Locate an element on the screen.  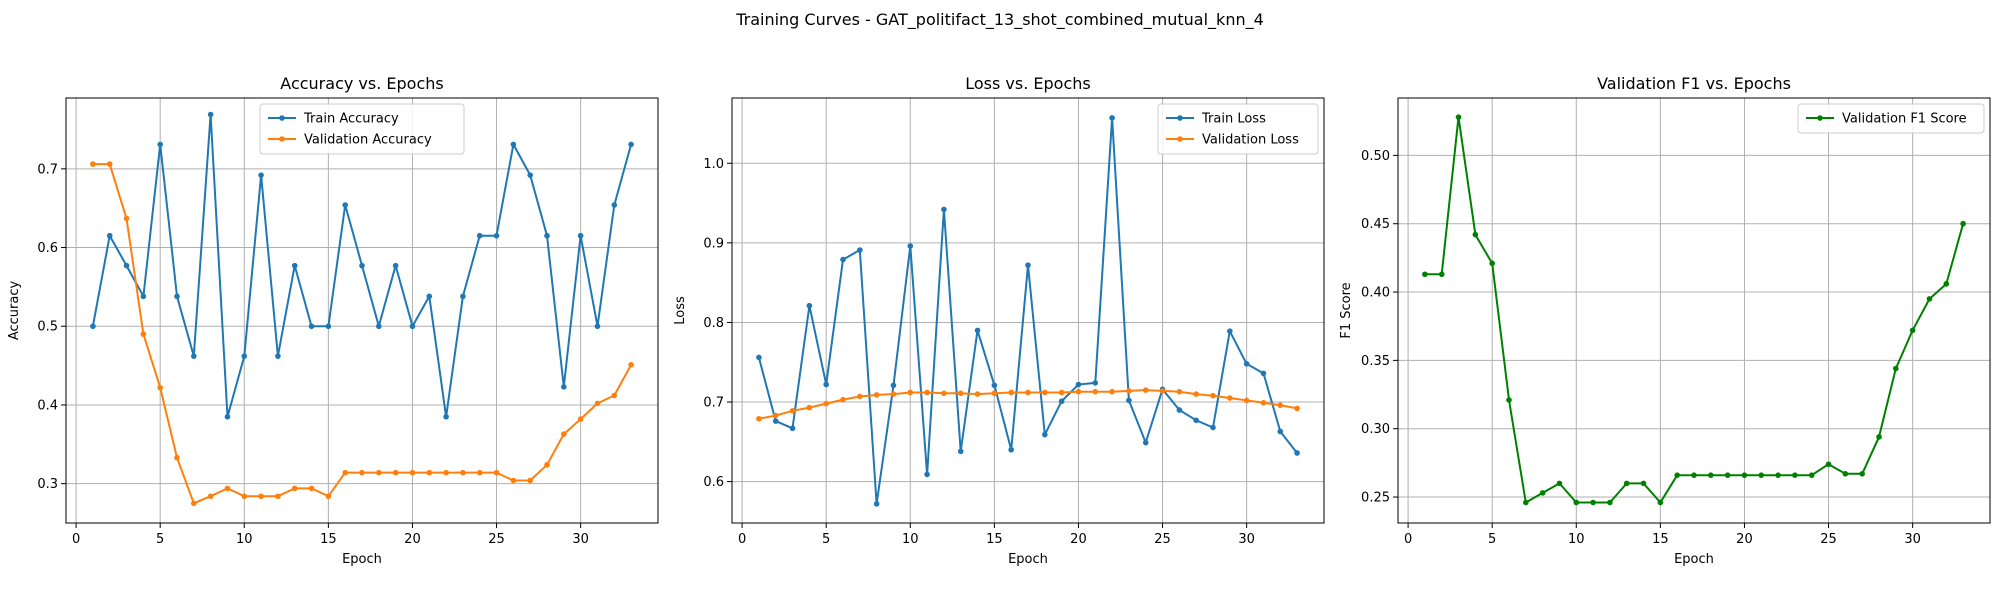
legend-label: Train Loss is located at coordinates (1233, 119).